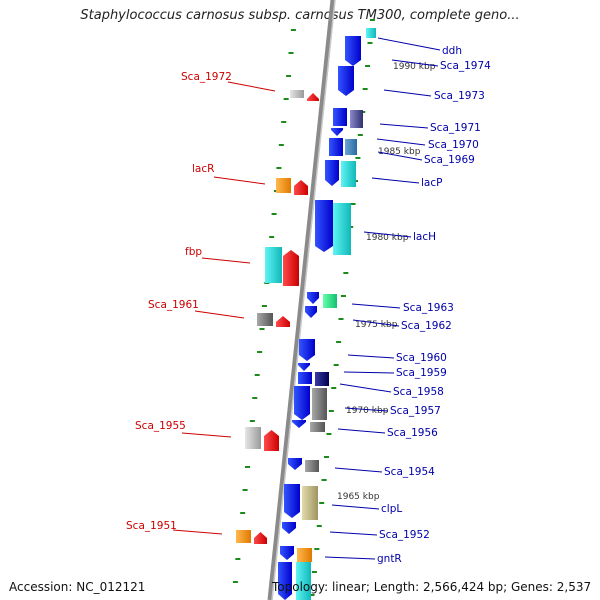 The image size is (600, 600). I want to click on gene-label-clpl: clpL, so click(391, 509).